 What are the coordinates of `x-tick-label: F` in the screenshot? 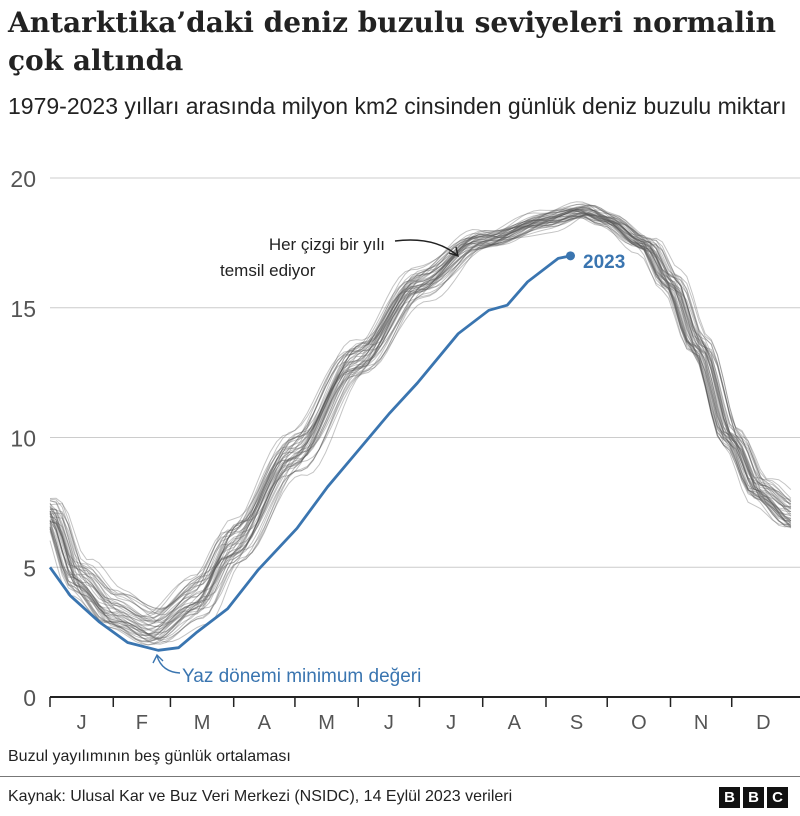 It's located at (142, 723).